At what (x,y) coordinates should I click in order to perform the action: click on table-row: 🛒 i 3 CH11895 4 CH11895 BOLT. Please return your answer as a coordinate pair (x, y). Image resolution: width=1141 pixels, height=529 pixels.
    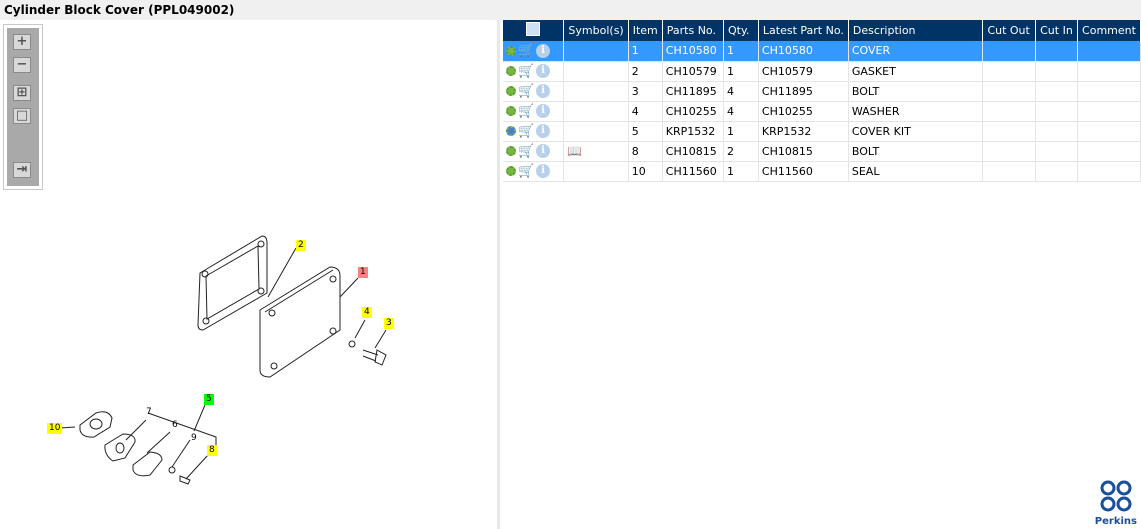
    Looking at the image, I should click on (822, 91).